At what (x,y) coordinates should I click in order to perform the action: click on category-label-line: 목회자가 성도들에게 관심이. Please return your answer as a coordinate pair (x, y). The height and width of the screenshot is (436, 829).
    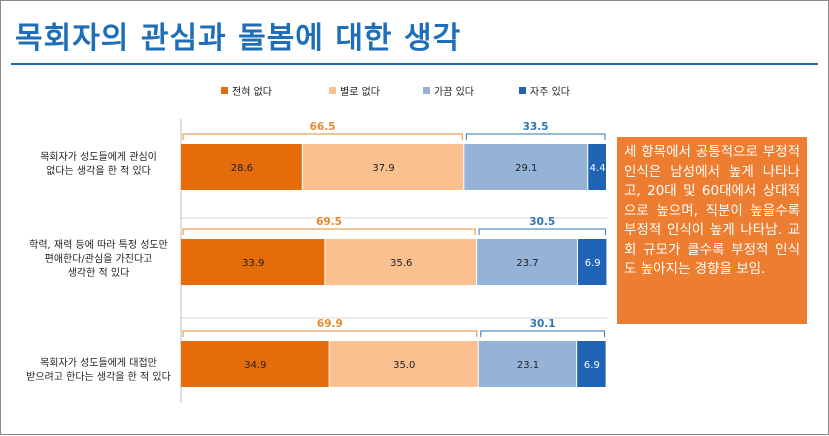
    Looking at the image, I should click on (98, 157).